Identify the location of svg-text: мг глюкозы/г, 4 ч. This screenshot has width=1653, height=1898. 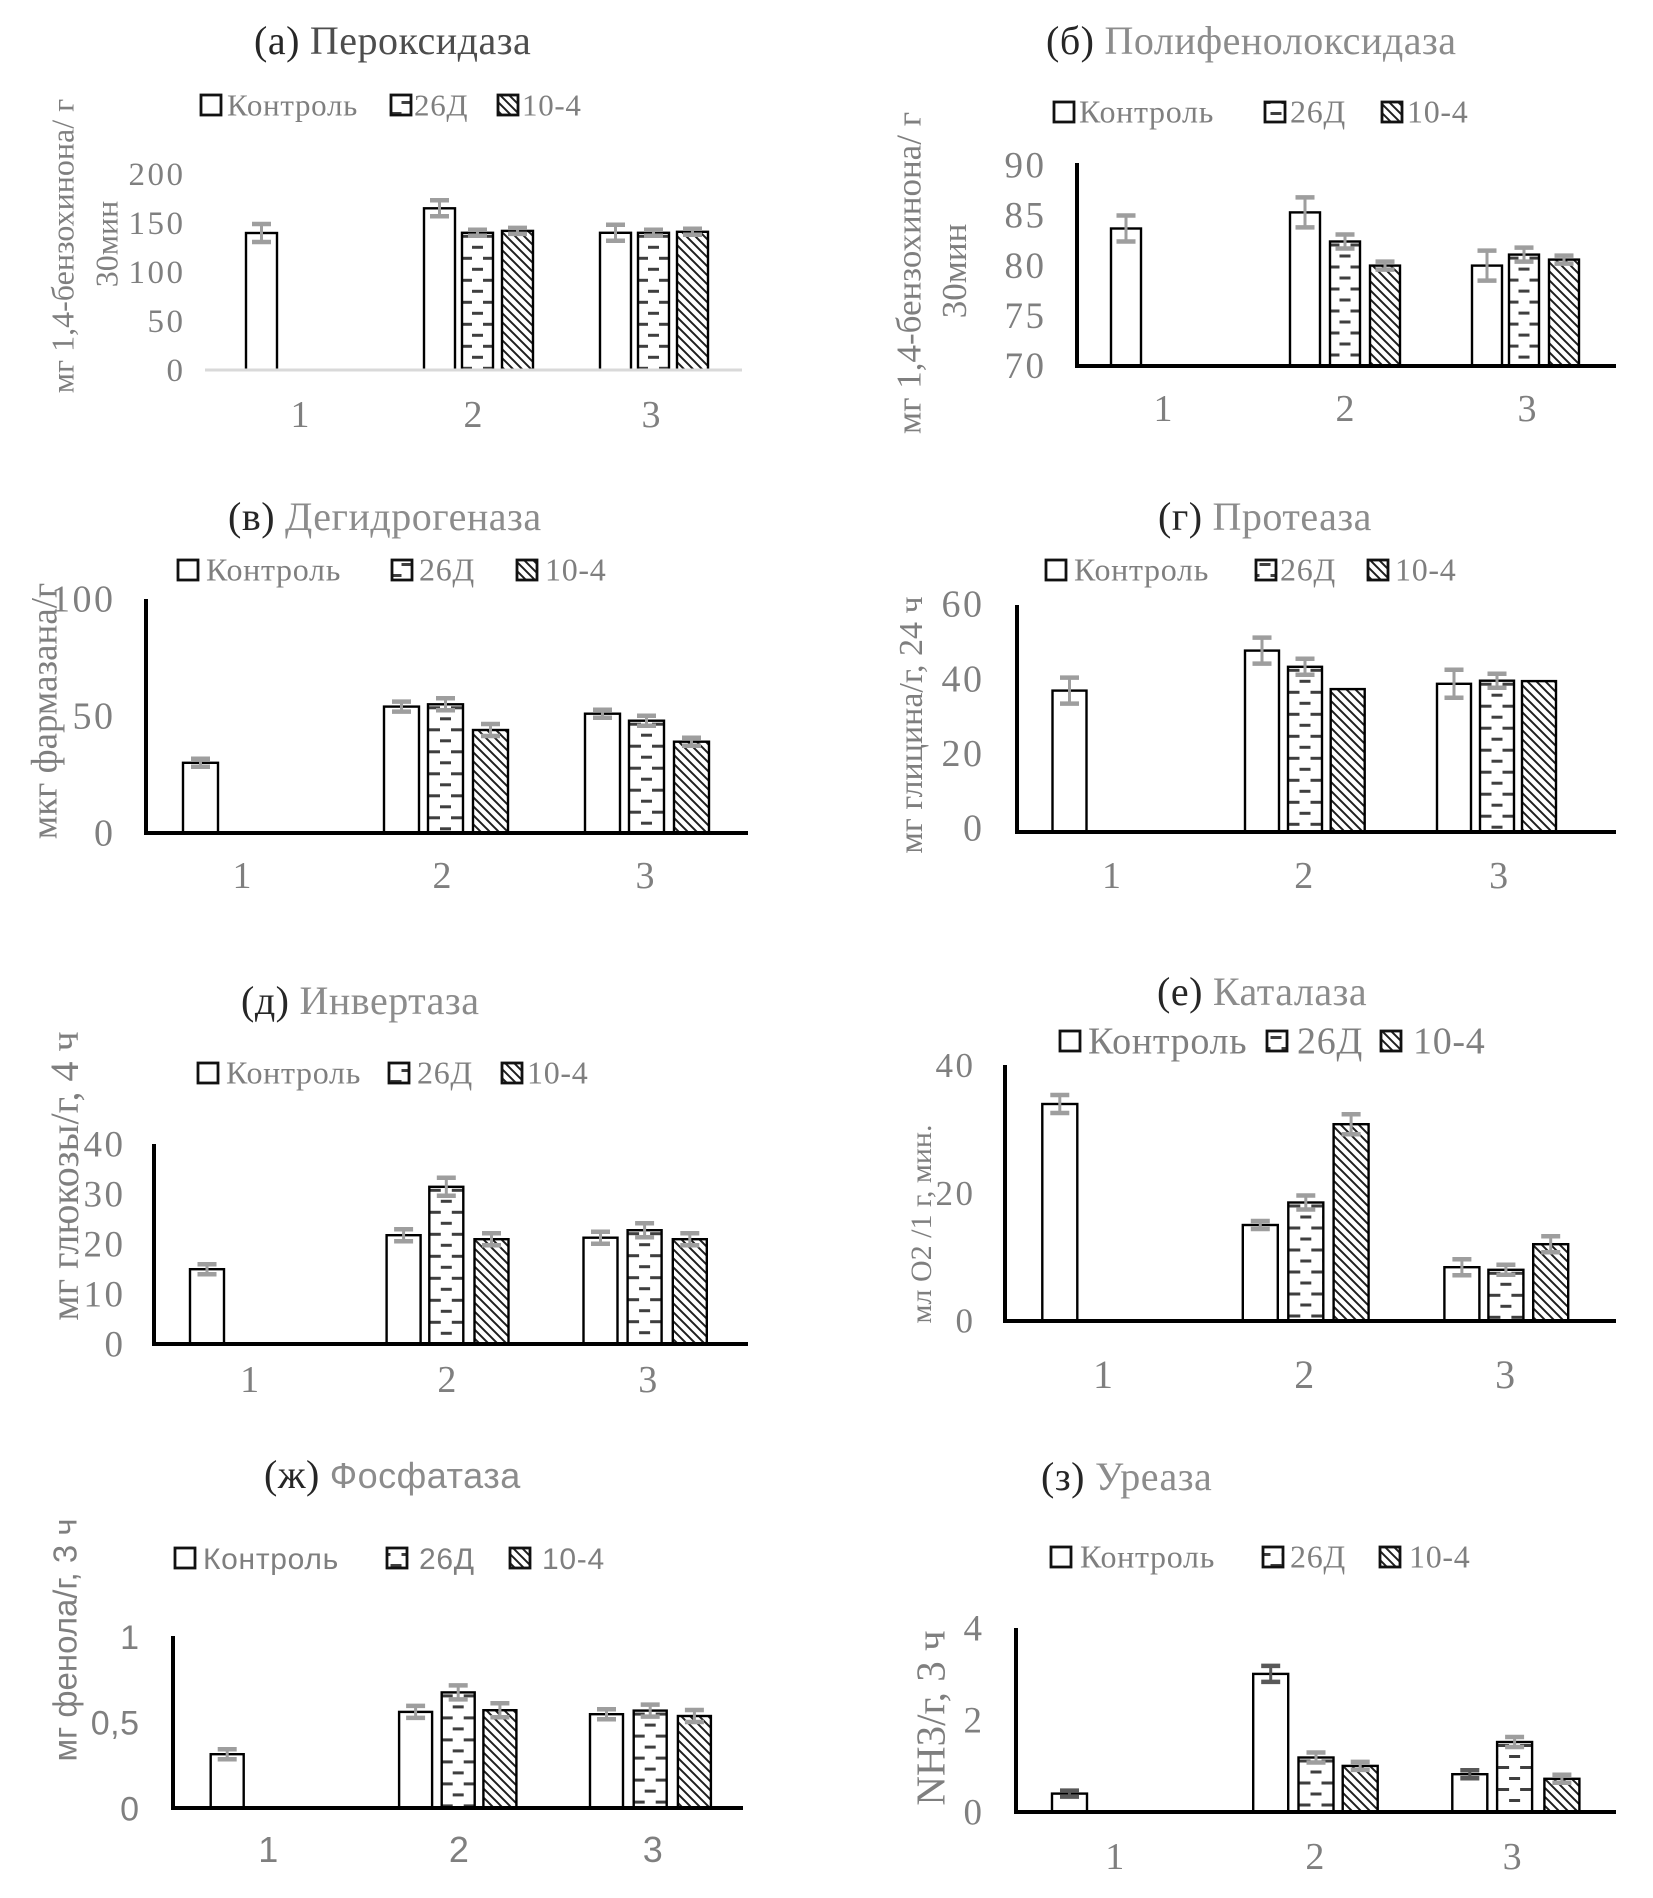
(64, 1175).